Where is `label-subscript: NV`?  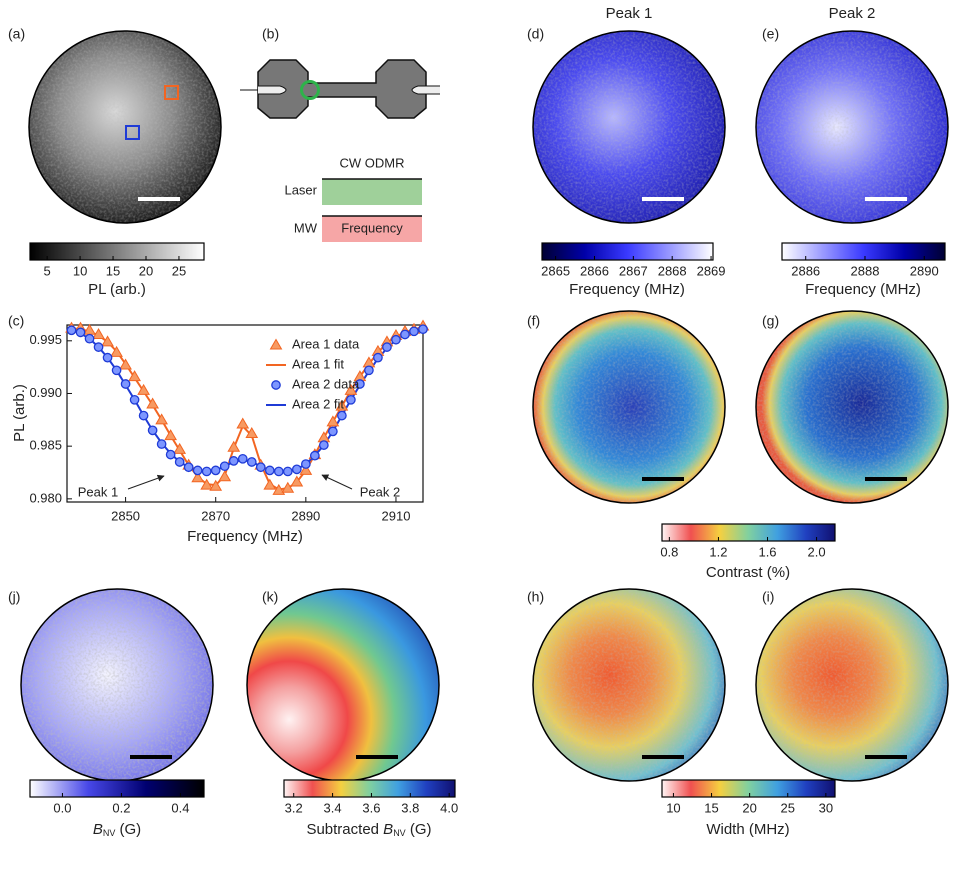
label-subscript: NV is located at coordinates (109, 833).